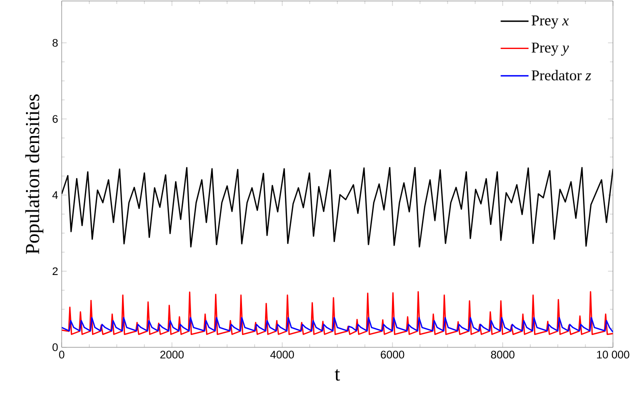 This screenshot has height=415, width=633. Describe the element at coordinates (55, 195) in the screenshot. I see `y-tick-label: 4` at that location.